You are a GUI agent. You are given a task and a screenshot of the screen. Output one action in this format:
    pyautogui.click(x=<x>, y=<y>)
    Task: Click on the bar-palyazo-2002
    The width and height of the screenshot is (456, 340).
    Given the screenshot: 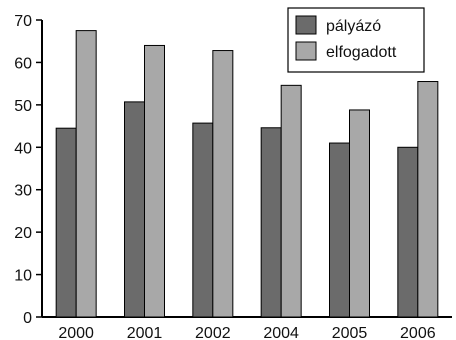 What is the action you would take?
    pyautogui.click(x=203, y=220)
    